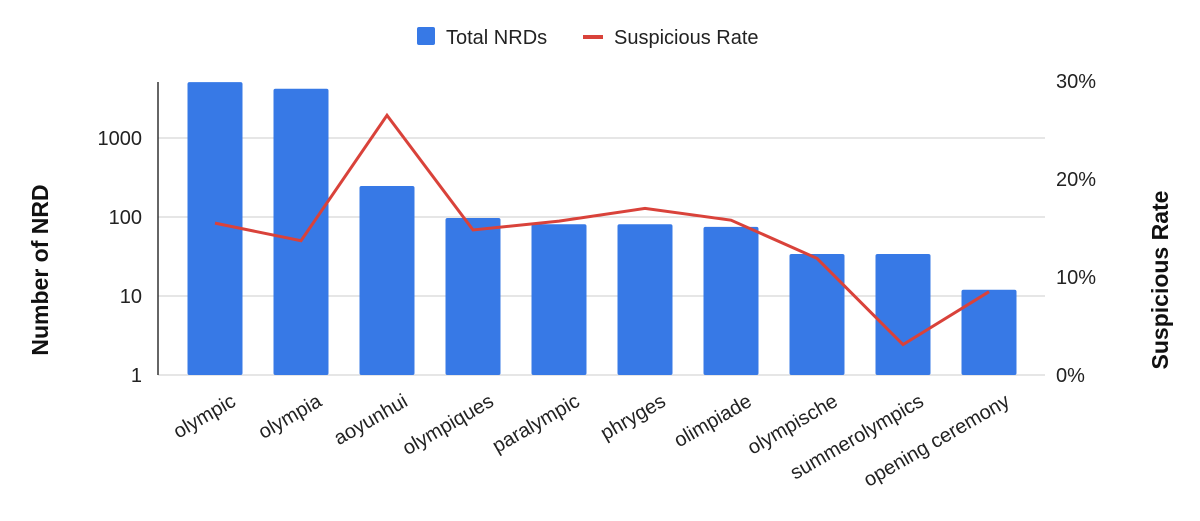  What do you see at coordinates (131, 297) in the screenshot?
I see `y-tick-label: 10` at bounding box center [131, 297].